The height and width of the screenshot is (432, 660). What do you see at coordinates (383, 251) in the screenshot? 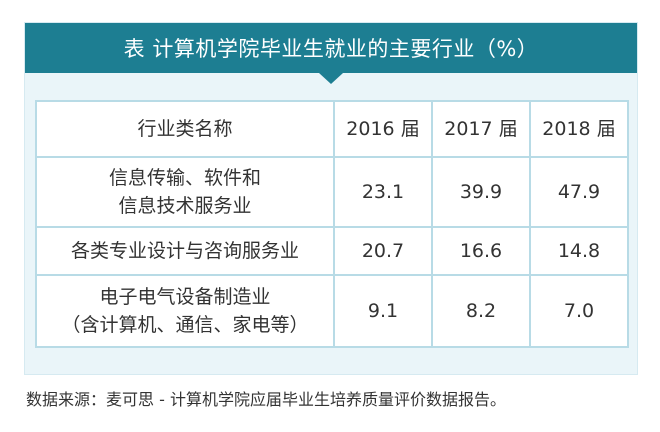
I see `value-2016: 20.7` at bounding box center [383, 251].